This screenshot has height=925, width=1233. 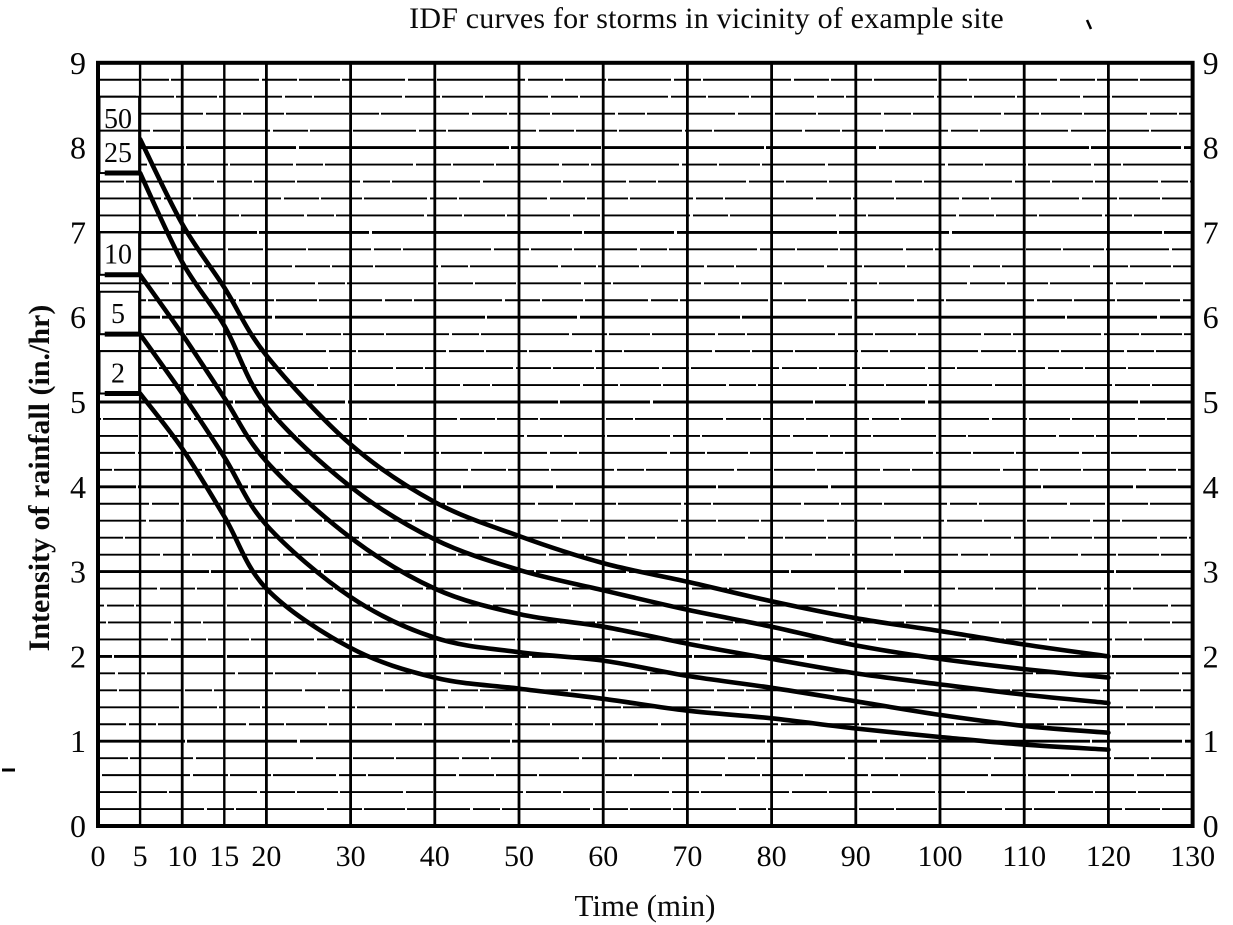 What do you see at coordinates (1024, 856) in the screenshot?
I see `x-tick-label-110: 110` at bounding box center [1024, 856].